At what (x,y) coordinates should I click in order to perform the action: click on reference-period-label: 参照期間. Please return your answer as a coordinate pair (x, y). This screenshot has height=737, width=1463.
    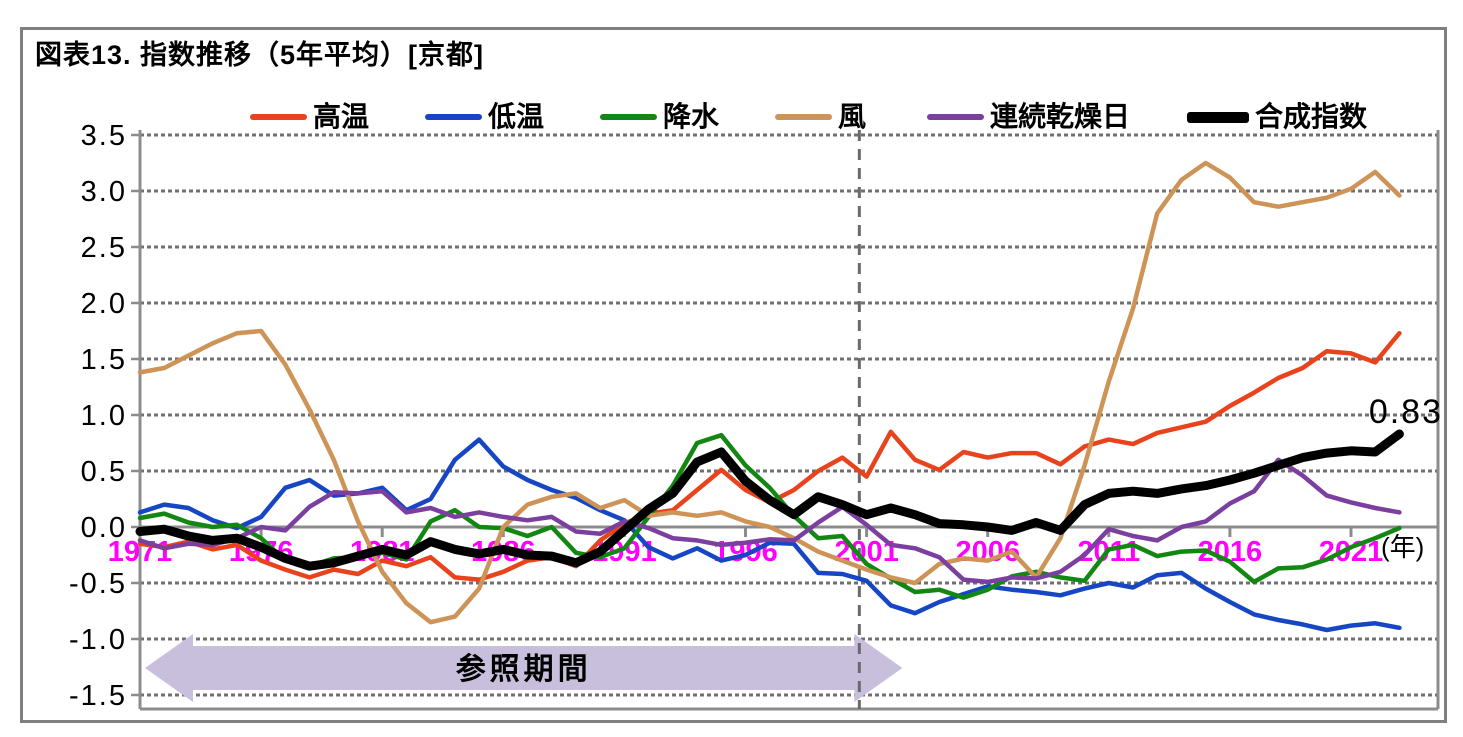
    Looking at the image, I should click on (524, 669).